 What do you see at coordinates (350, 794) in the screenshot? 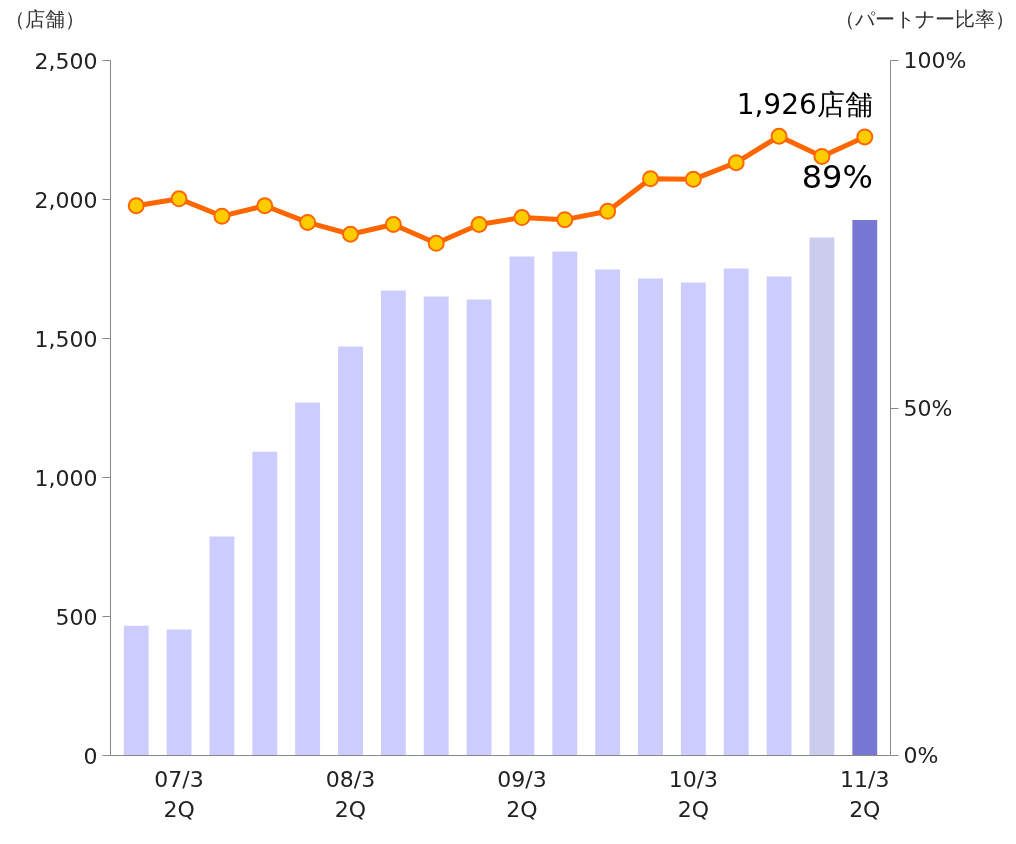
I see `x-tick-label: 08/3 2Q` at bounding box center [350, 794].